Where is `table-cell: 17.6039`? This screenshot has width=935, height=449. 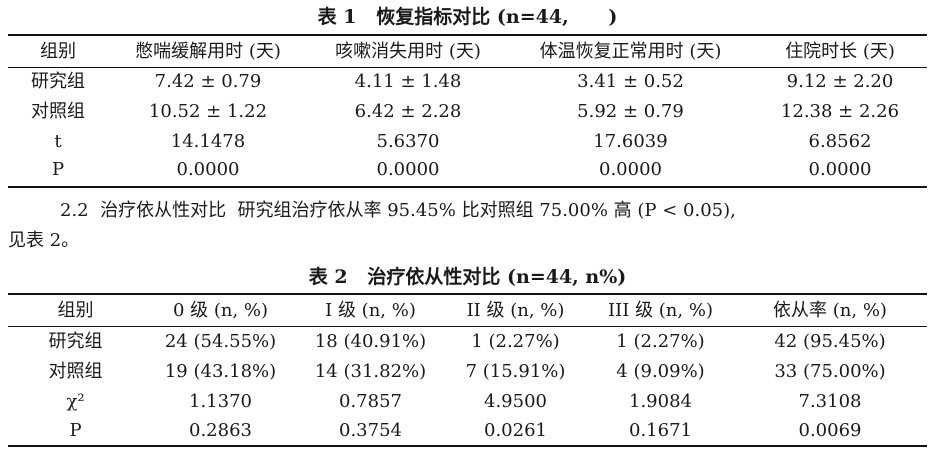
table-cell: 17.6039 is located at coordinates (630, 141).